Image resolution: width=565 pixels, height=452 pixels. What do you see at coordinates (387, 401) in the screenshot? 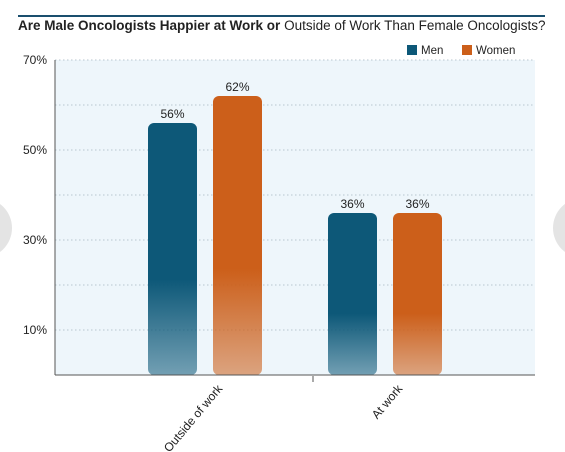
I see `x-category-label: At work` at bounding box center [387, 401].